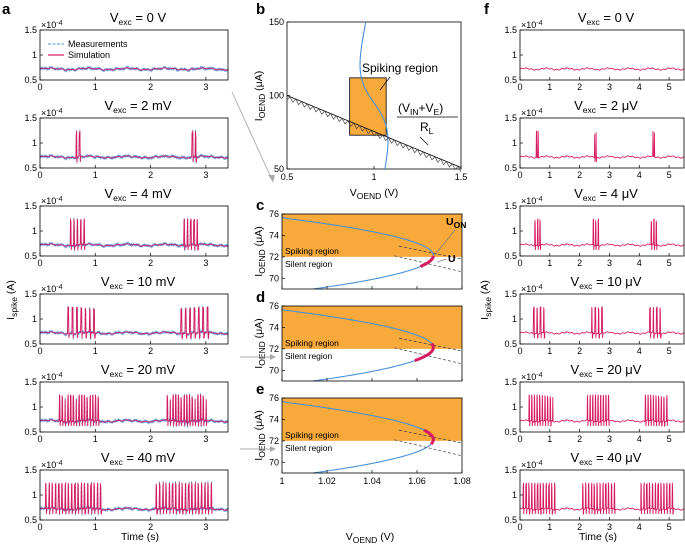 This screenshot has height=547, width=685. Describe the element at coordinates (616, 369) in the screenshot. I see `subplot-title-value: = 20 μV` at that location.